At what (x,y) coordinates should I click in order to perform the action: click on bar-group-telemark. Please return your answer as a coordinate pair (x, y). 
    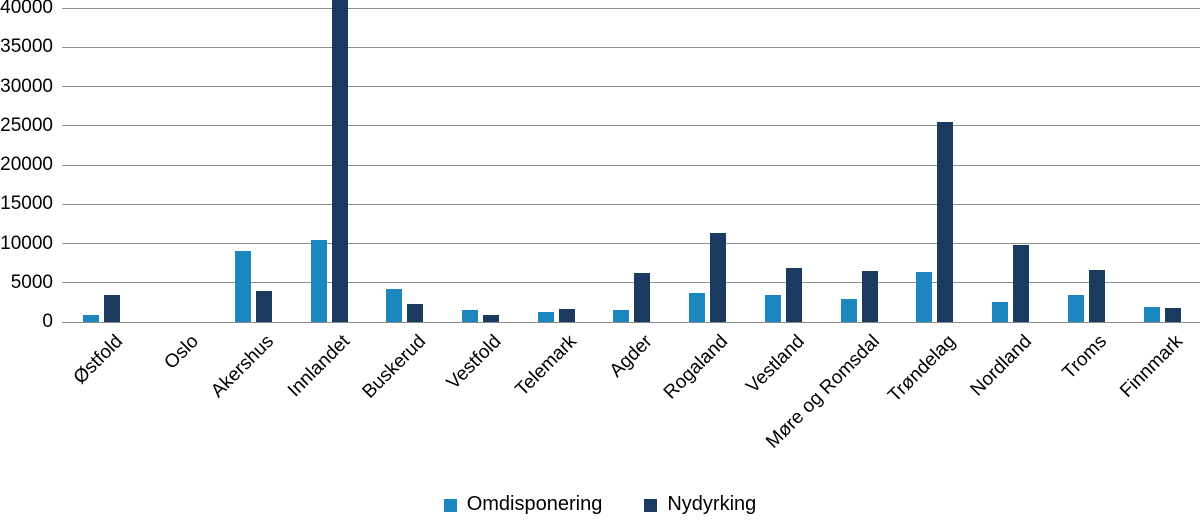
    Looking at the image, I should click on (556, 161).